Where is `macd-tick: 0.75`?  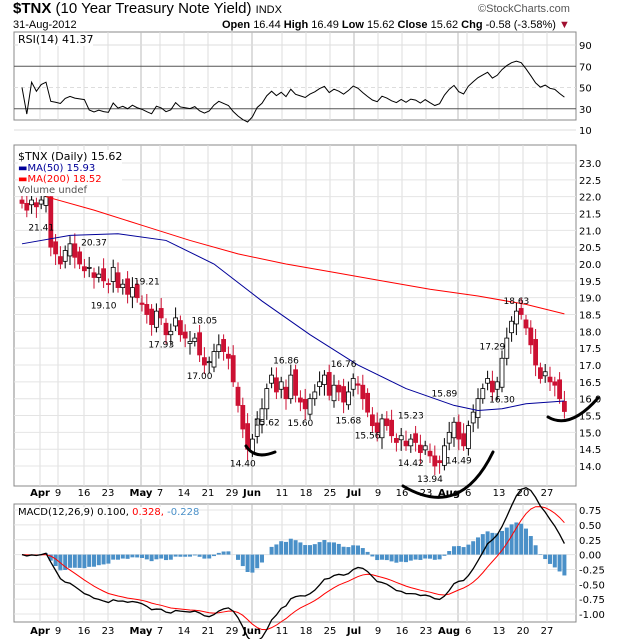 macd-tick: 0.75 is located at coordinates (590, 511).